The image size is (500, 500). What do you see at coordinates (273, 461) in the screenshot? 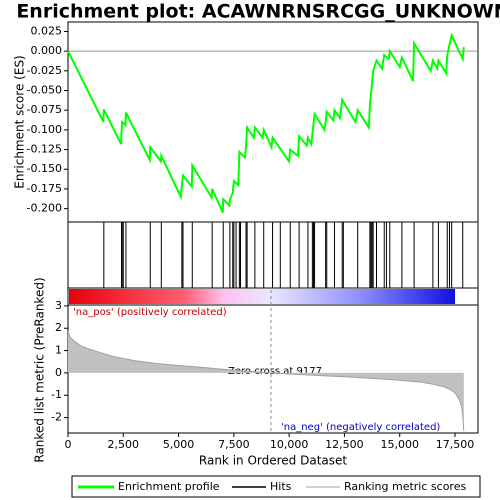
I see `x-axis-label: Rank in Ordered Dataset` at bounding box center [273, 461].